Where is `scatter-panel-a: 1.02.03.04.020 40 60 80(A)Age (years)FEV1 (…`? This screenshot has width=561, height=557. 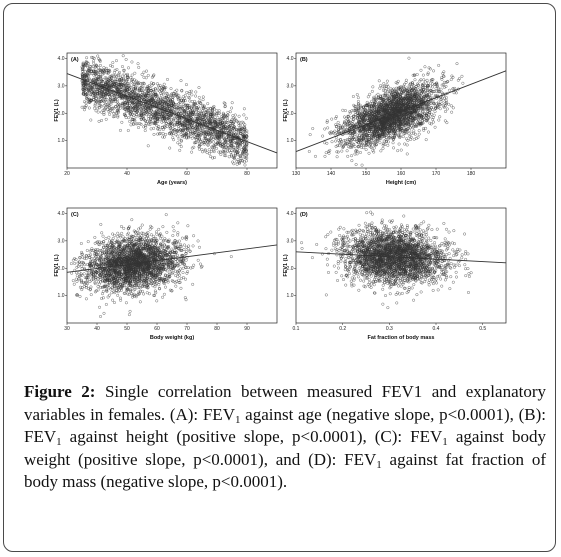 scatter-panel-a: 1.02.03.04.020 40 60 80(A)Age (years)FEV1 (… is located at coordinates (166, 119).